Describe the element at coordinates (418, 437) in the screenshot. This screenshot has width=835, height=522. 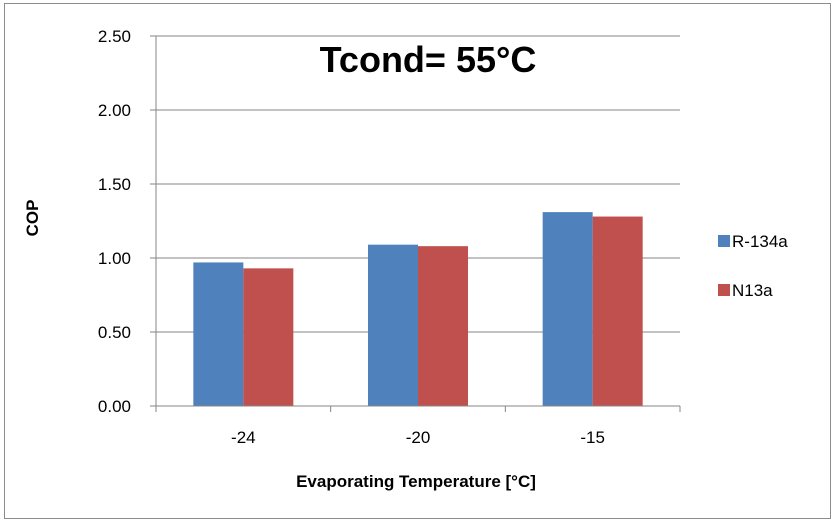
I see `x-tick-label: -20` at that location.